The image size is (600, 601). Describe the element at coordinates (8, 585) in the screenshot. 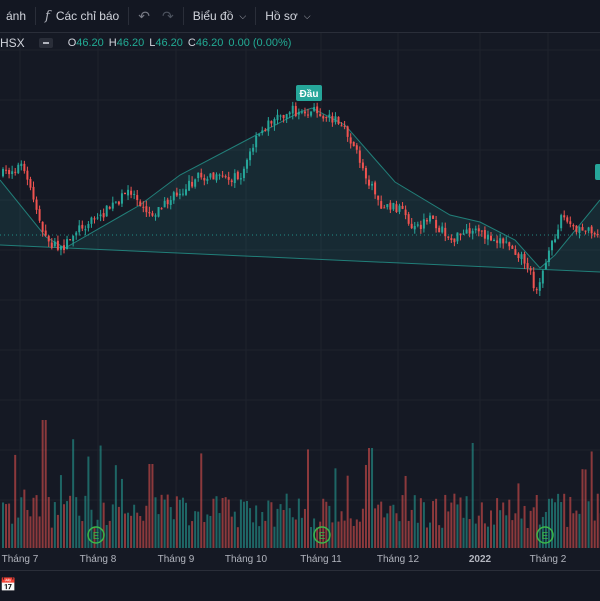

I see `calendar-icon: 📅` at that location.